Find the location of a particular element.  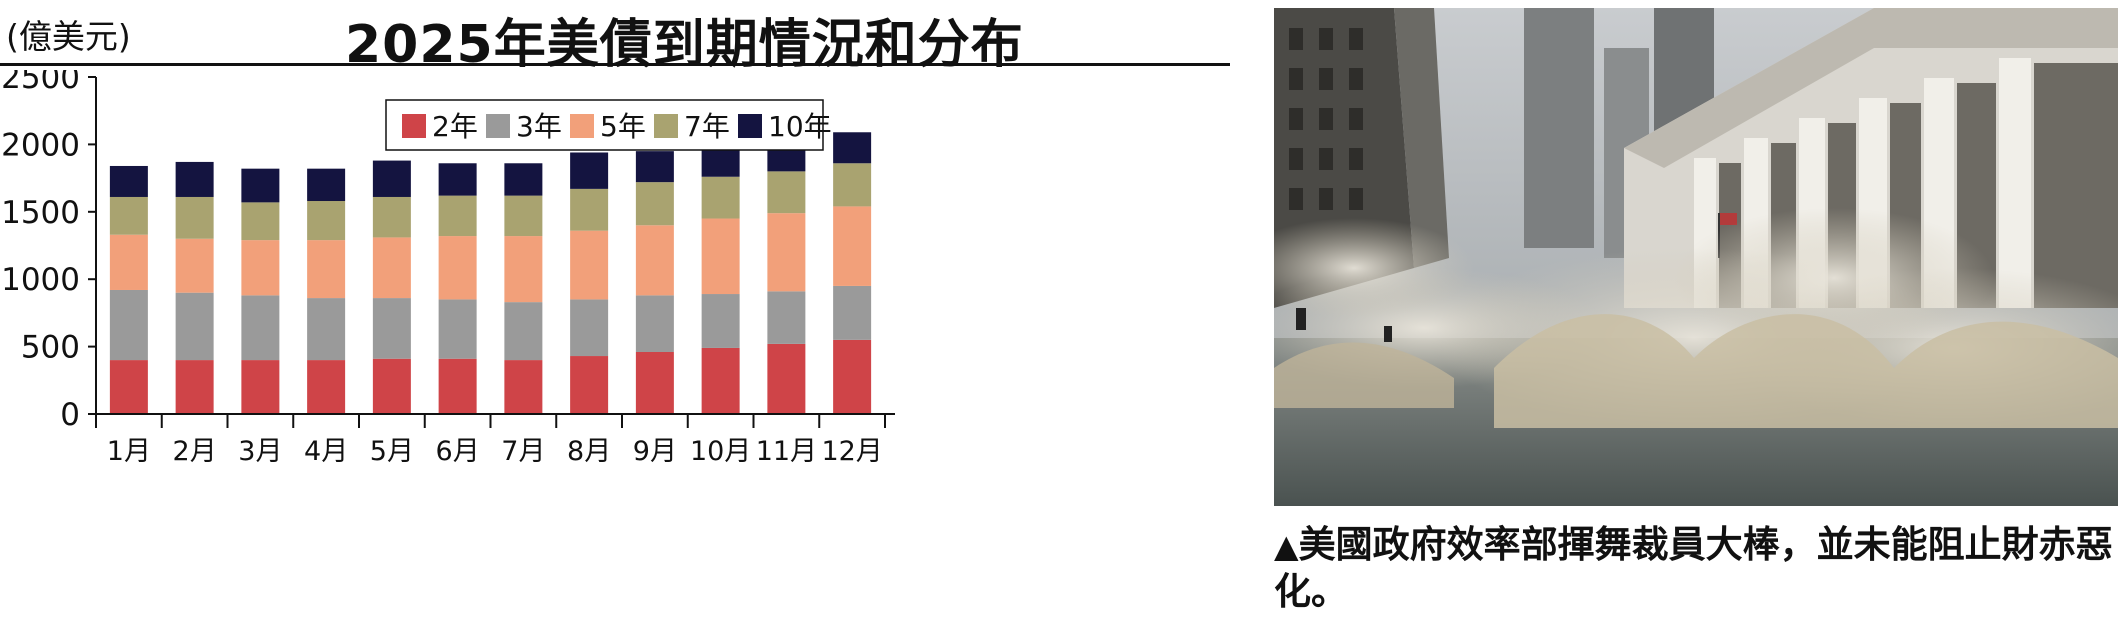

legend-label: 5年 is located at coordinates (623, 126).